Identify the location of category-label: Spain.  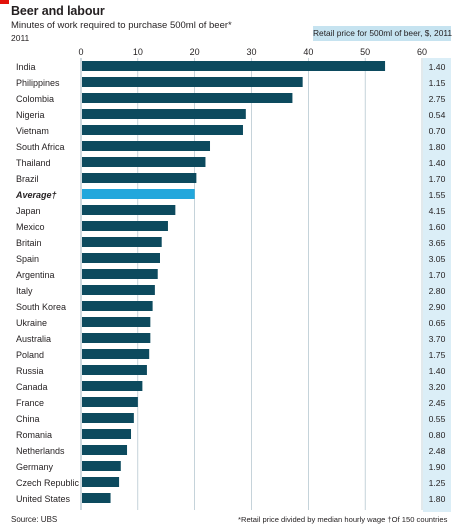
(27, 259).